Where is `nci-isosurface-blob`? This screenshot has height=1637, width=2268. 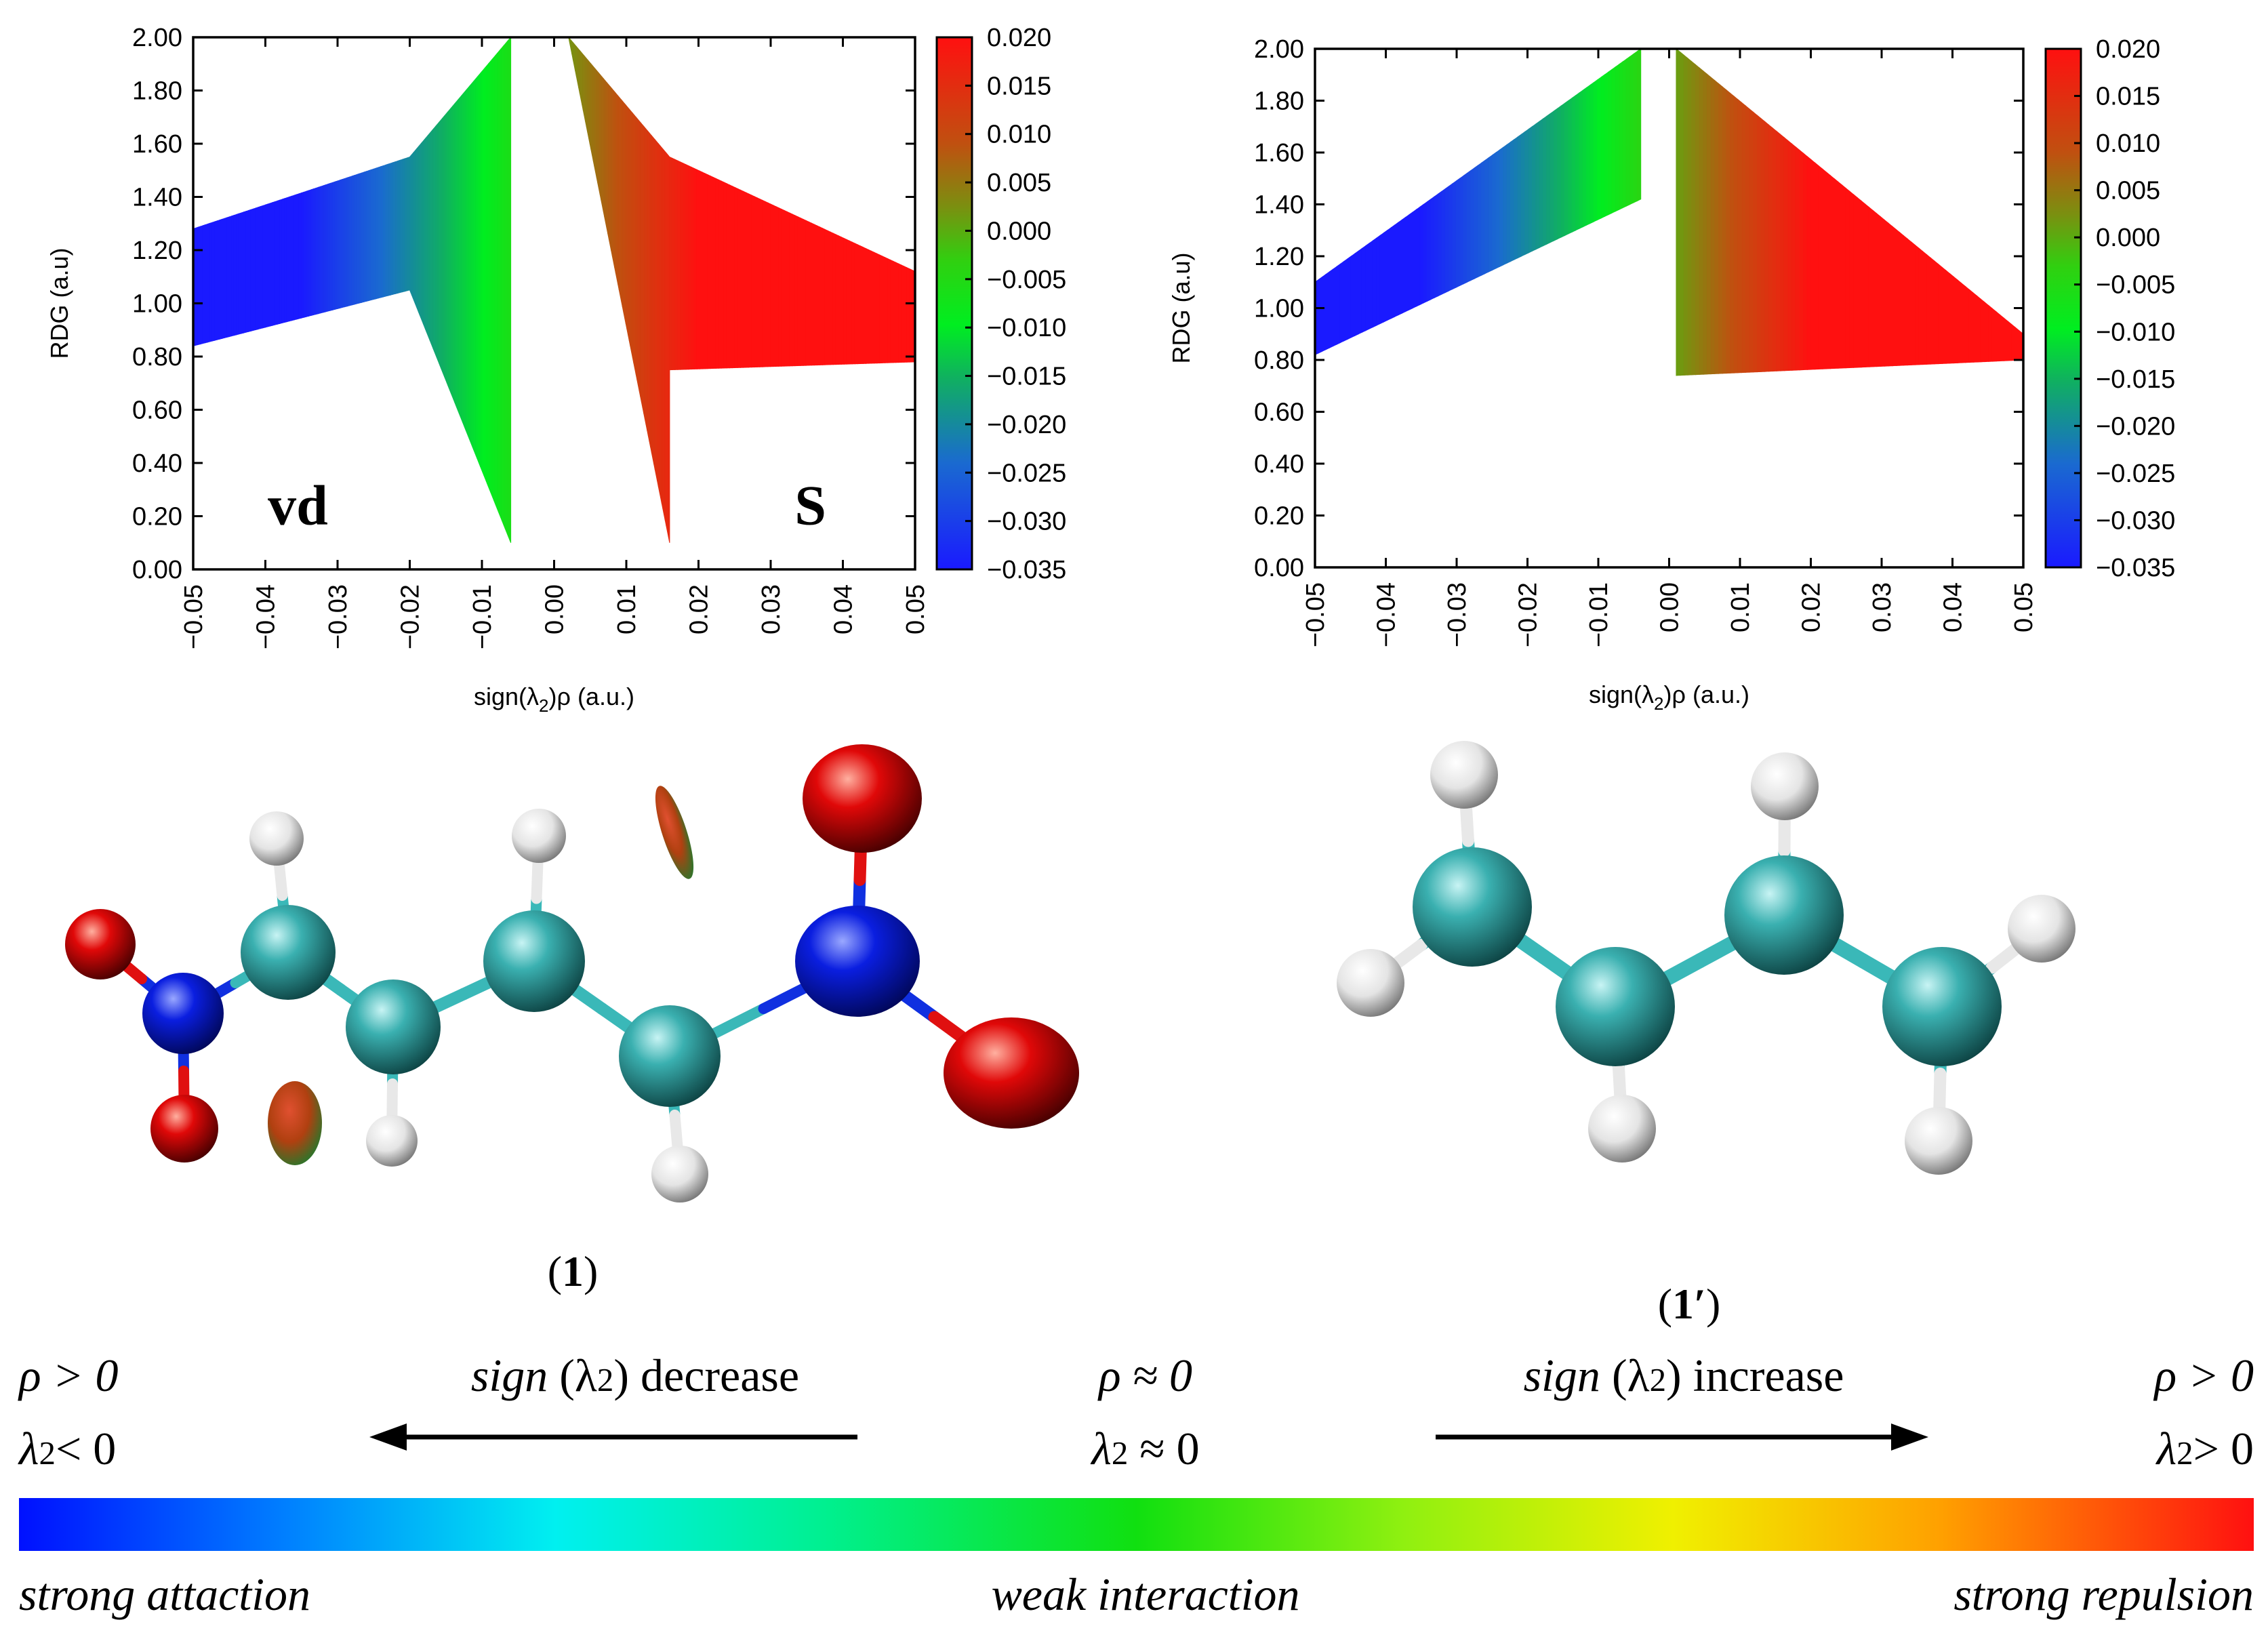
nci-isosurface-blob is located at coordinates (295, 1123).